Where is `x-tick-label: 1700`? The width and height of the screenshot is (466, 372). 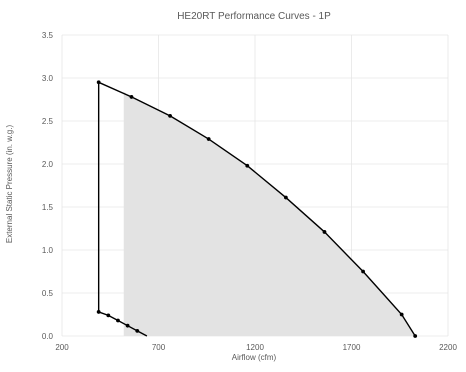
x-tick-label: 1700 is located at coordinates (352, 347).